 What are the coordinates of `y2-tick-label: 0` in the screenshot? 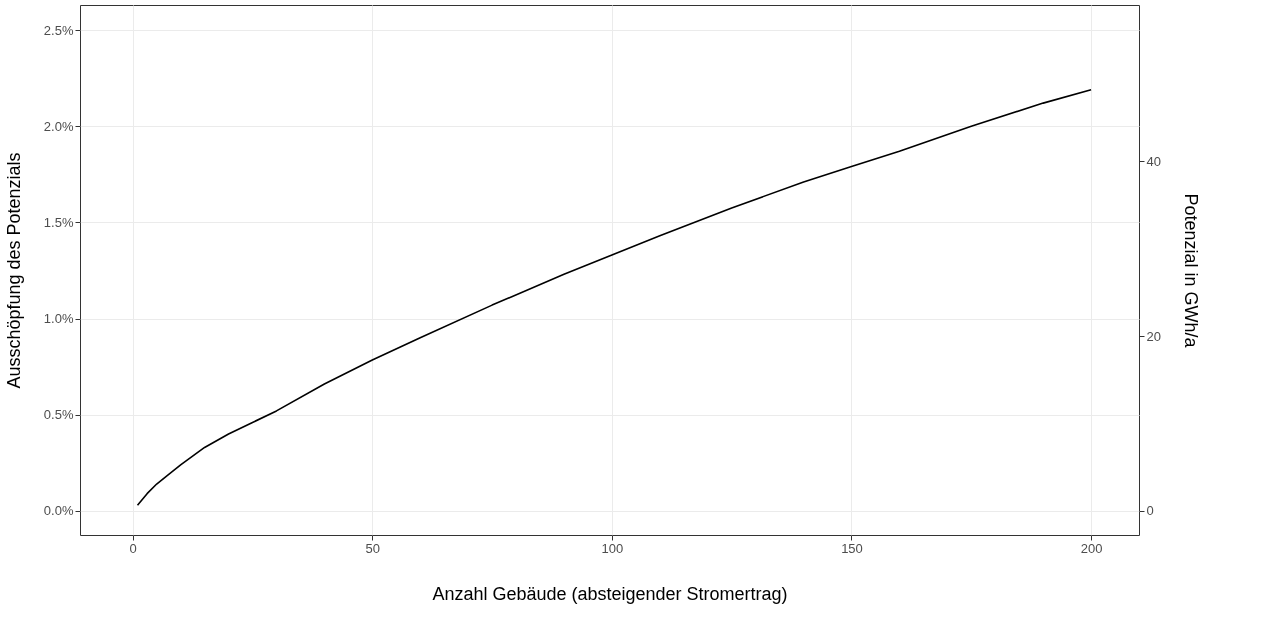 It's located at (1150, 511).